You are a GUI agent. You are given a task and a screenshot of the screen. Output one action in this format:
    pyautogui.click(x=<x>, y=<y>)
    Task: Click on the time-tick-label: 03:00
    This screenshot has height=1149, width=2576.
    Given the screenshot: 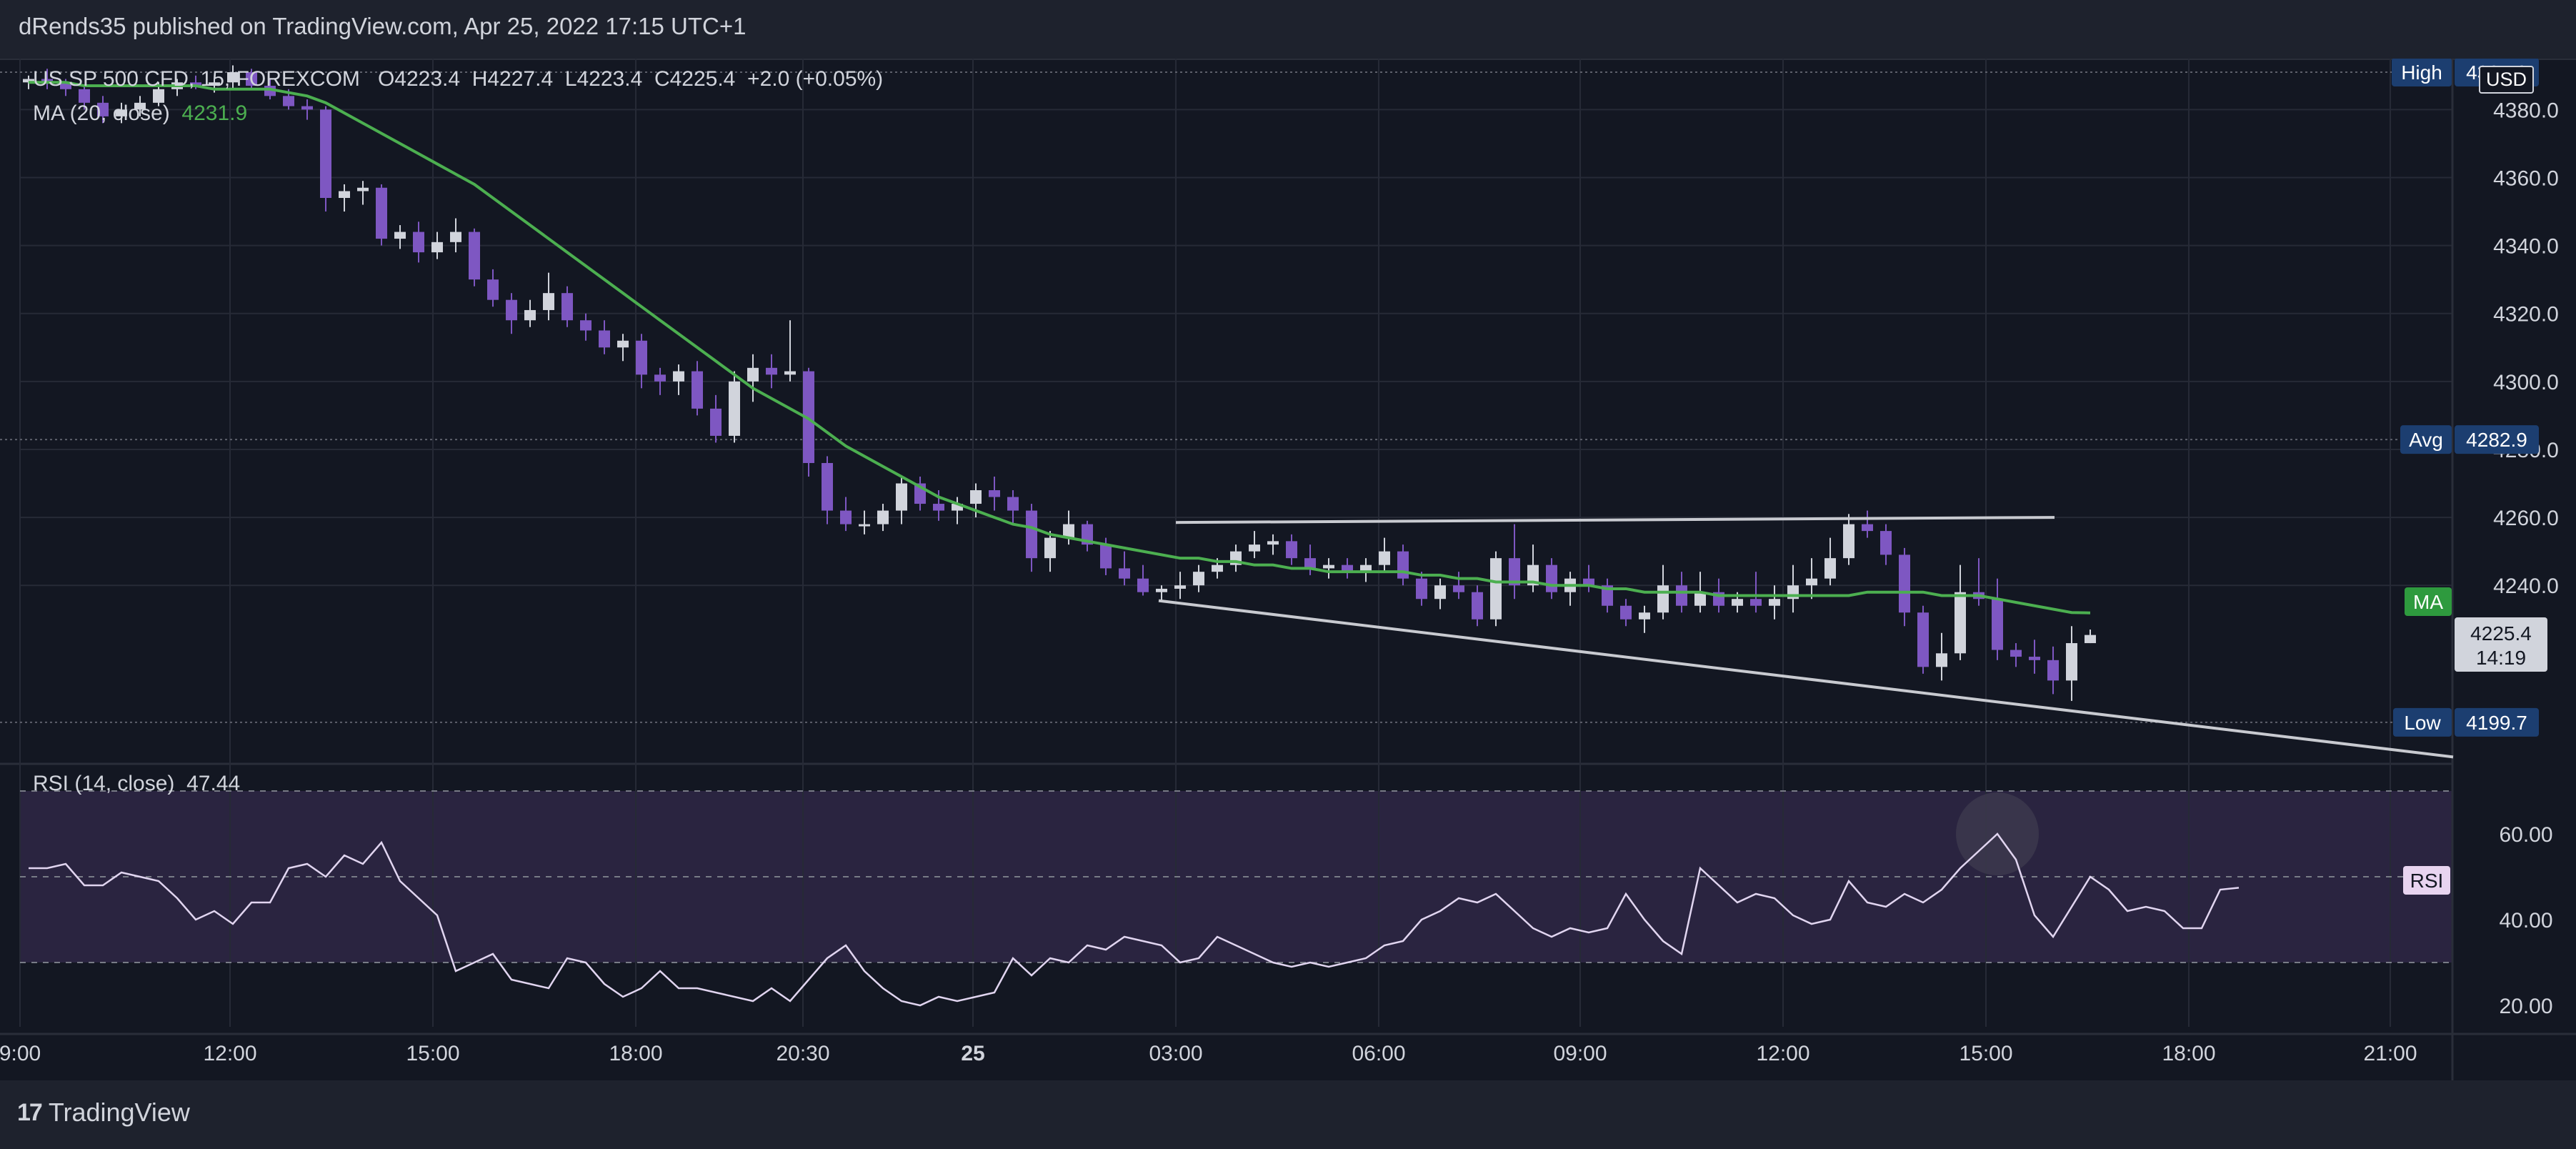 What is the action you would take?
    pyautogui.click(x=1175, y=1054)
    